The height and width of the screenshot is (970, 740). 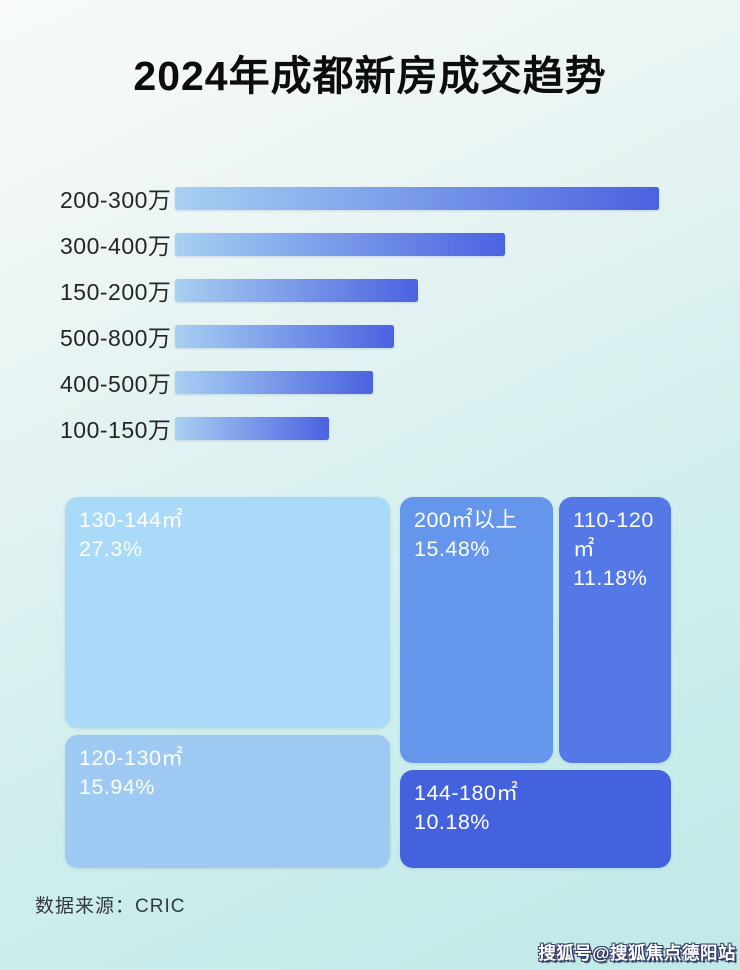 I want to click on bar-row: 300-400万, so click(x=370, y=244).